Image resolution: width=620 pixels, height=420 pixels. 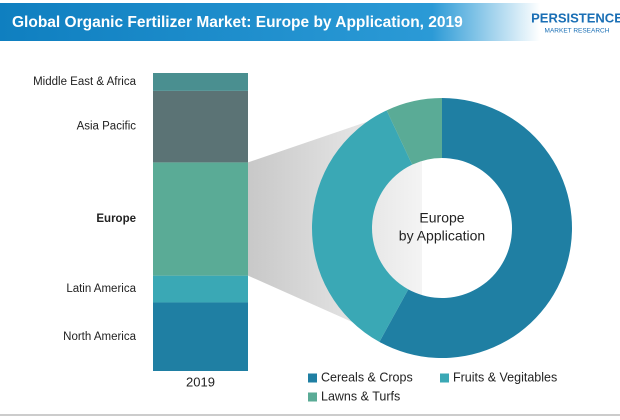 I want to click on legend-label: Cereals & Crops, so click(x=367, y=377).